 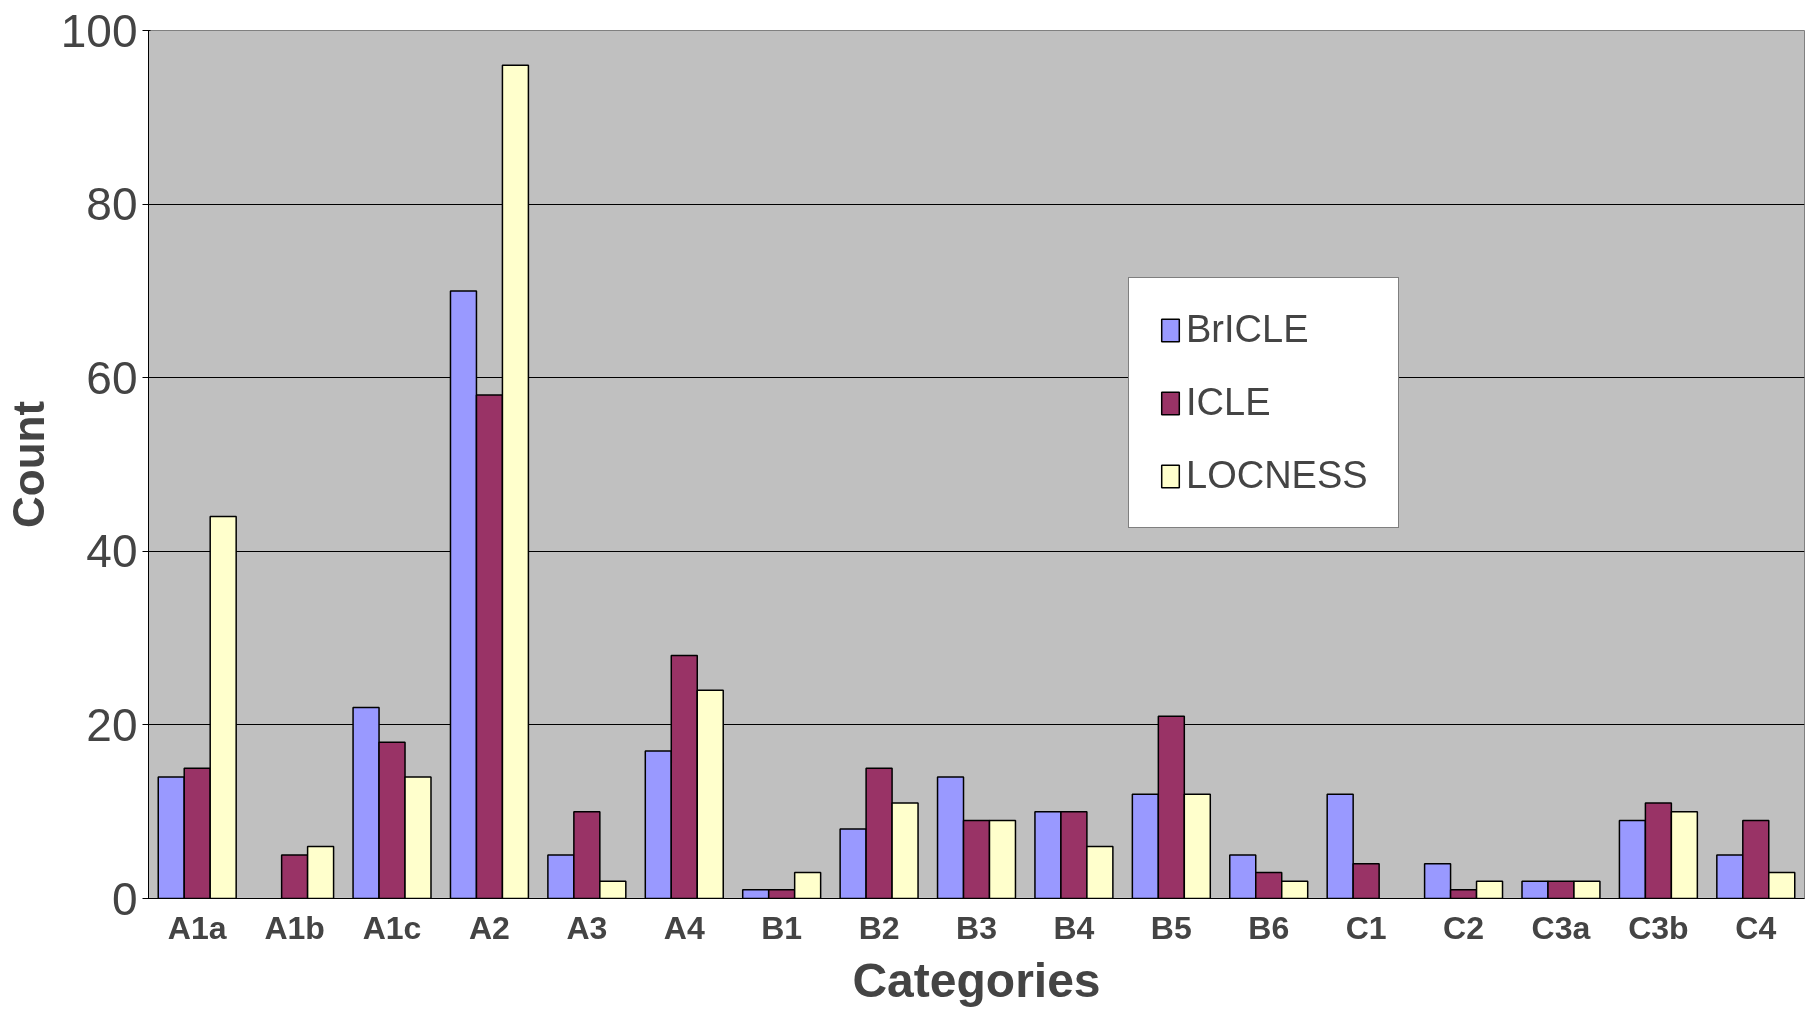 What do you see at coordinates (197, 927) in the screenshot?
I see `x-tick-label: A1a` at bounding box center [197, 927].